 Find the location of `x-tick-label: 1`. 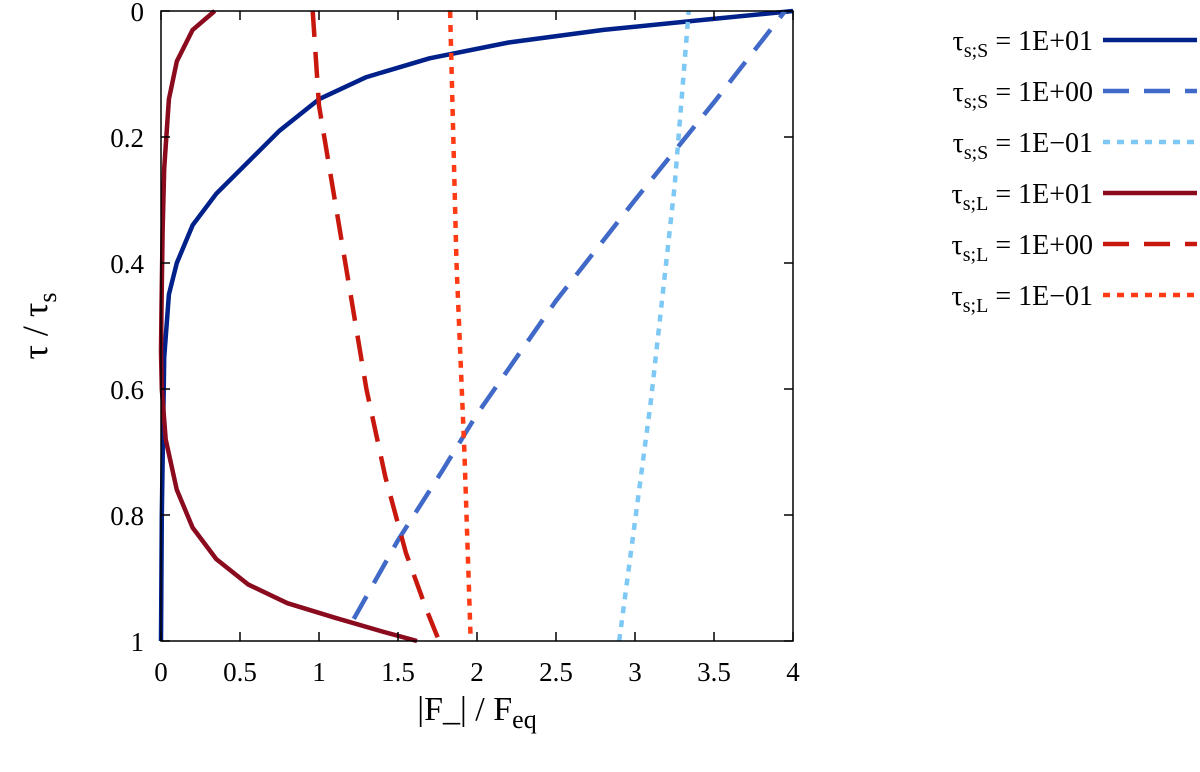

x-tick-label: 1 is located at coordinates (319, 672).